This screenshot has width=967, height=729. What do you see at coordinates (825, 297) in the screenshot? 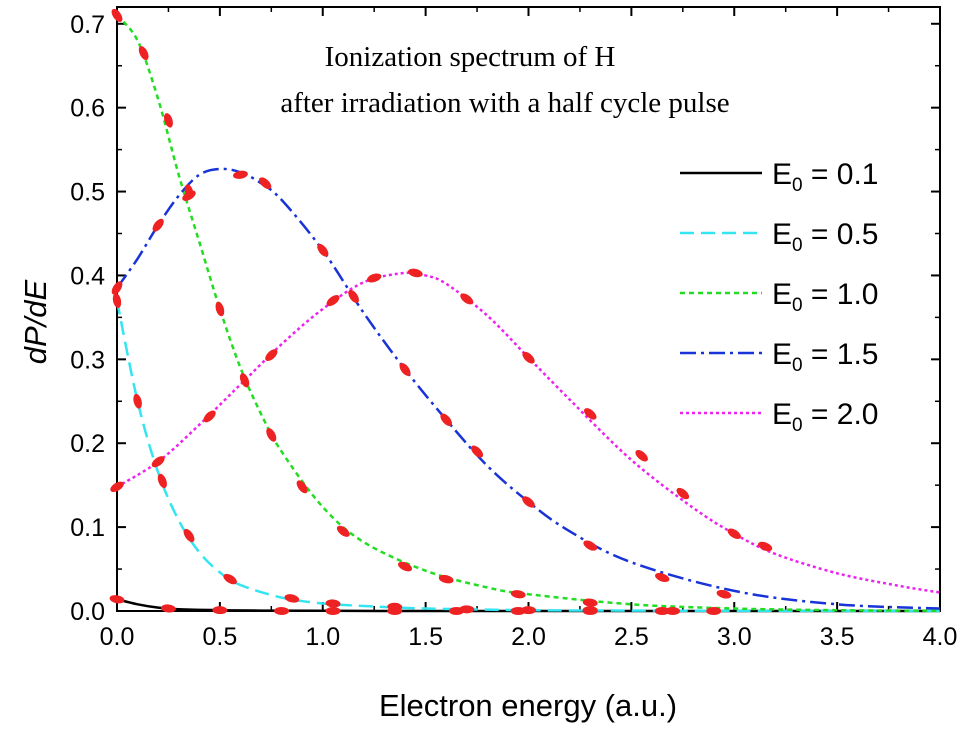
I see `legend-label-2: E0 = 1.0` at bounding box center [825, 297].